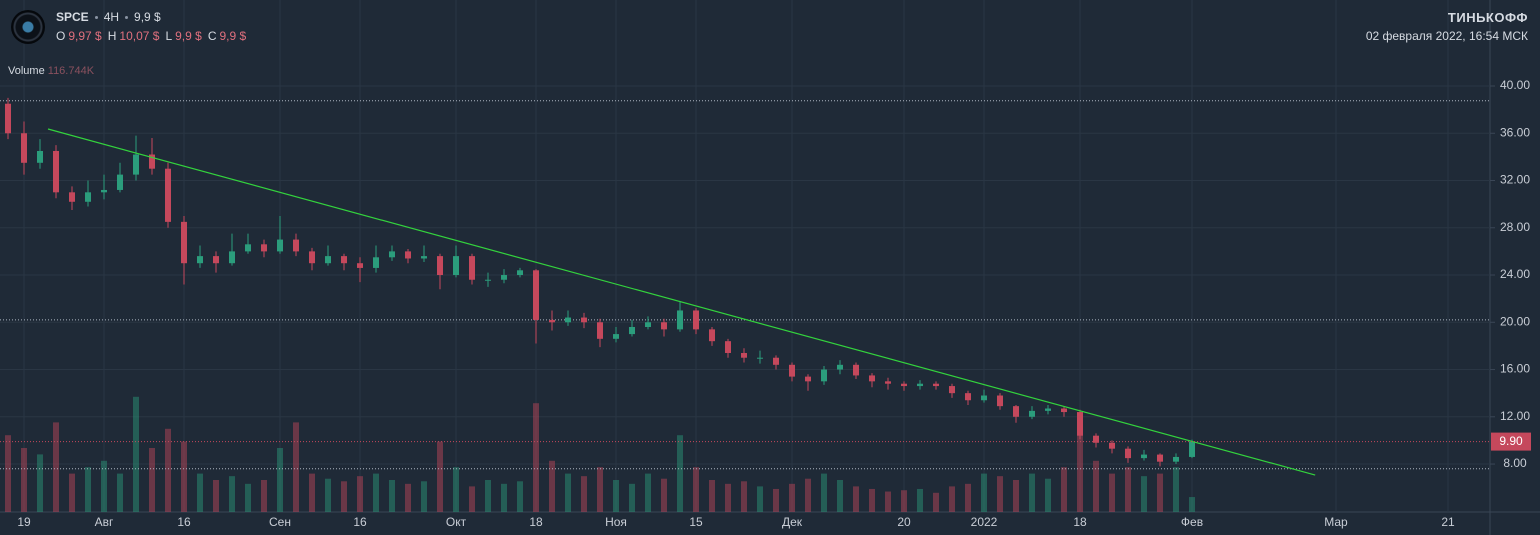 Image resolution: width=1540 pixels, height=535 pixels. Describe the element at coordinates (24, 522) in the screenshot. I see `x-tick-label: 19` at that location.